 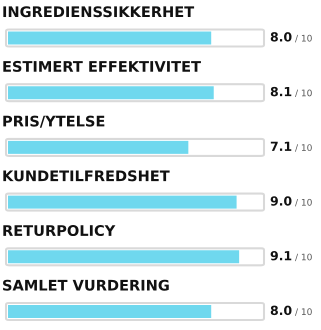 I want to click on data-label: 9.1, so click(x=281, y=255).